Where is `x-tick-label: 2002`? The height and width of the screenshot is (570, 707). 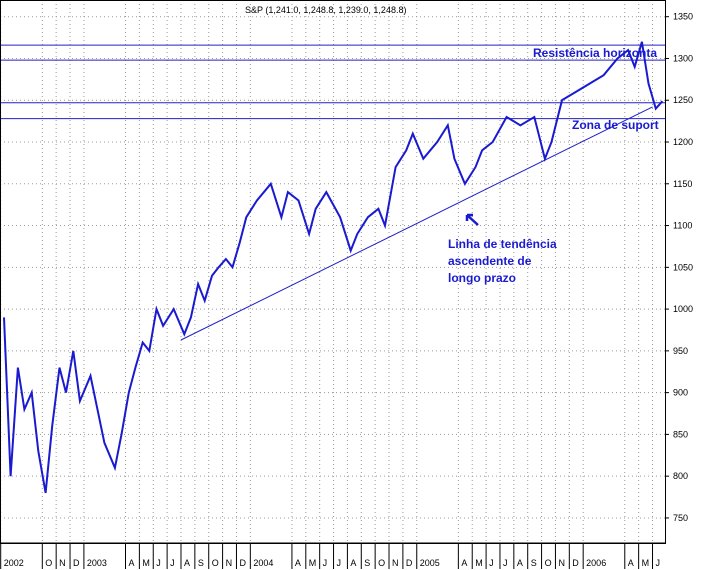
x-tick-label: 2002 is located at coordinates (14, 563).